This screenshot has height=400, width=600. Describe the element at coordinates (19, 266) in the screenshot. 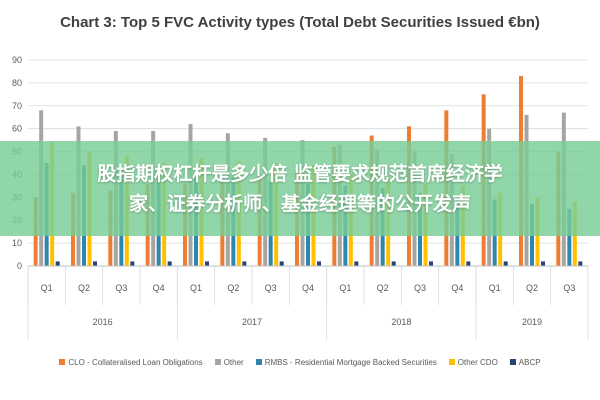

I see `y-tick-label: 0` at that location.